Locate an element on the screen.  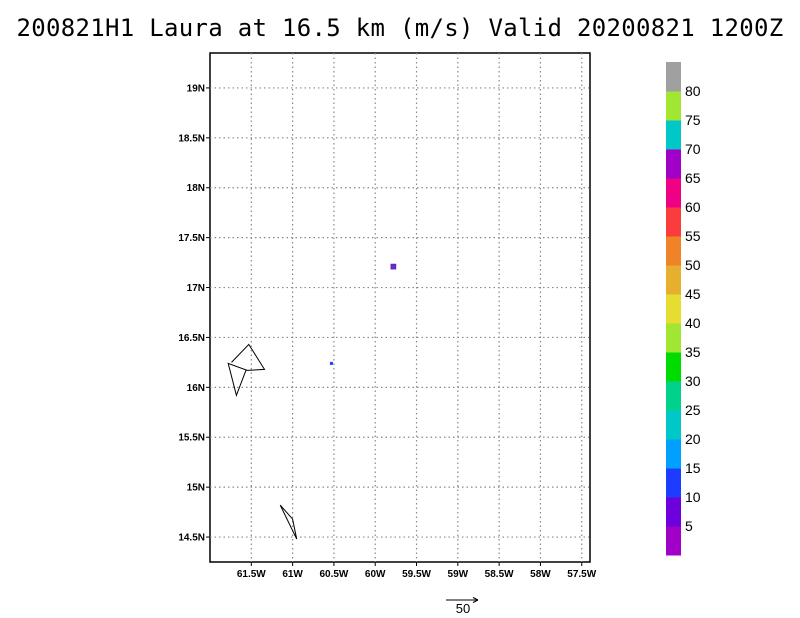
lat-tick-label: 17N is located at coordinates (196, 288).